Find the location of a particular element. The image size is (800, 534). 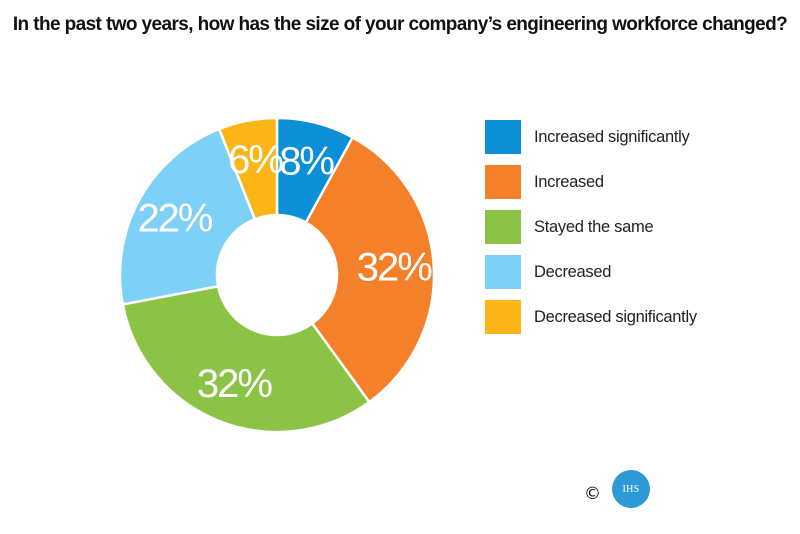

donut-slice-stayed-the-same is located at coordinates (246, 359).